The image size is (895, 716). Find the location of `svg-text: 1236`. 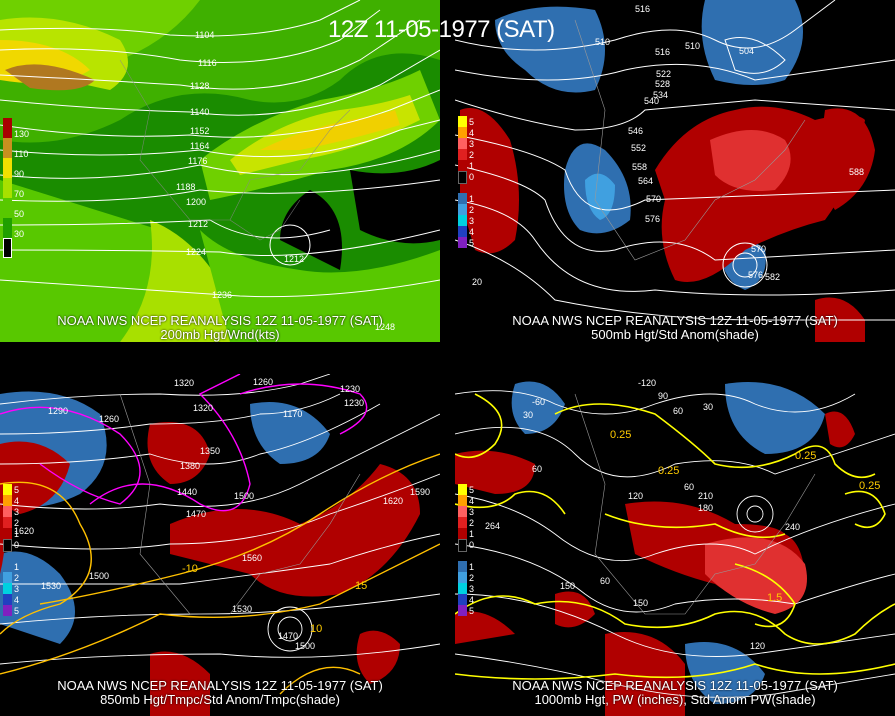

svg-text: 1236 is located at coordinates (222, 295).